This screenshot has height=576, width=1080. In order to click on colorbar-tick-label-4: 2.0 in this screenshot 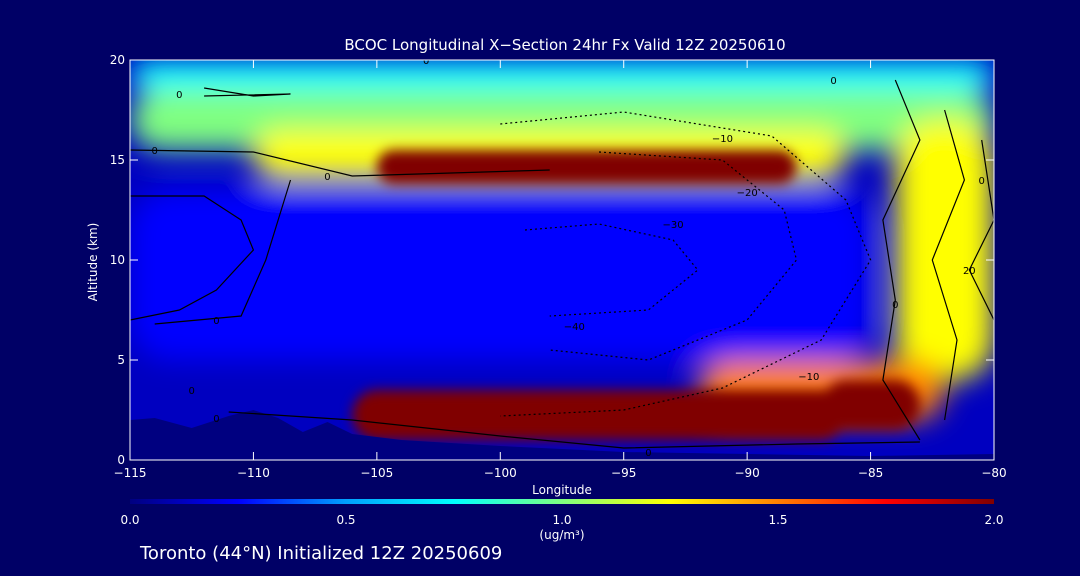, I will do `click(993, 520)`.